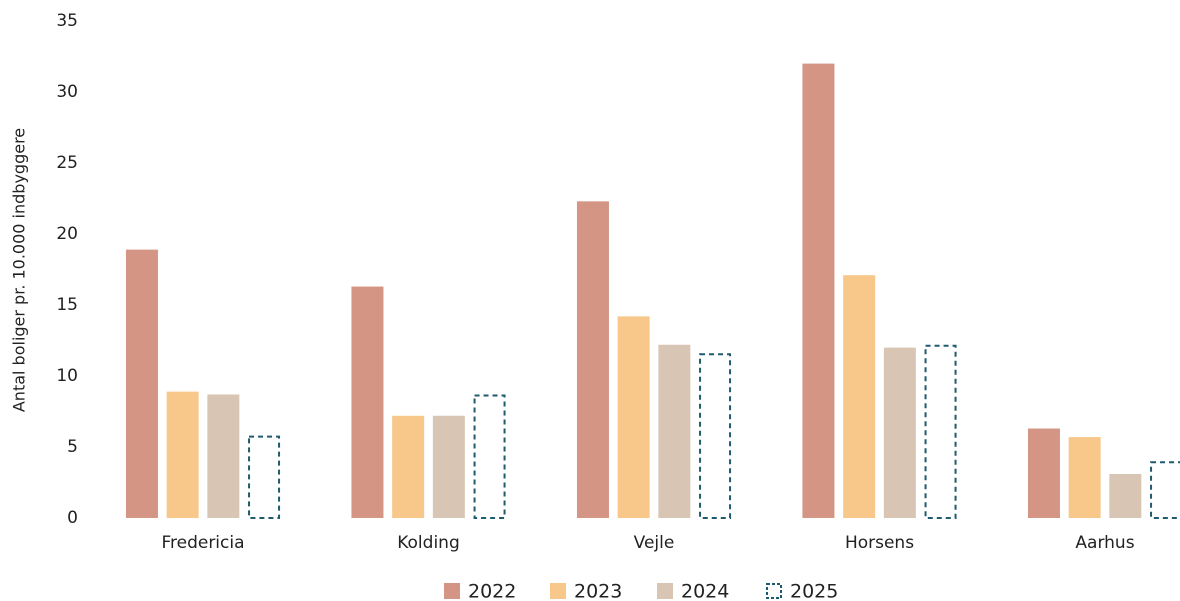 The height and width of the screenshot is (601, 1180). What do you see at coordinates (598, 591) in the screenshot?
I see `legend-label: 2023` at bounding box center [598, 591].